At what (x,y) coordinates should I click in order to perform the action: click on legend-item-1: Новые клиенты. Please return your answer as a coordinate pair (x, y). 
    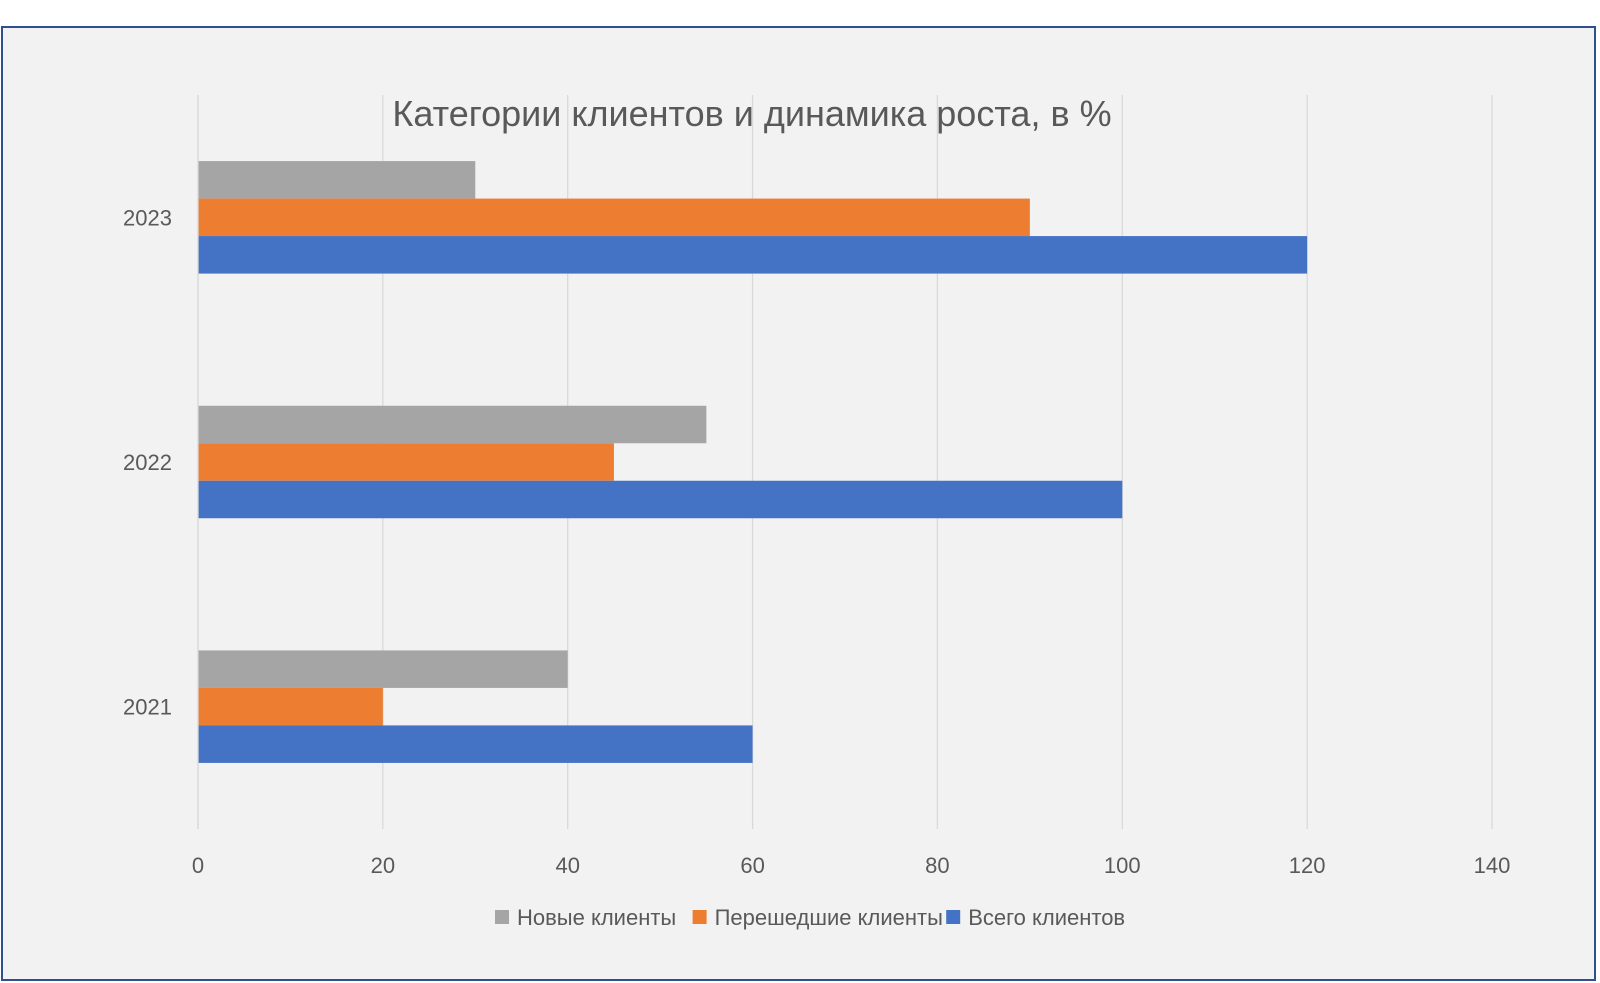
    Looking at the image, I should click on (585, 917).